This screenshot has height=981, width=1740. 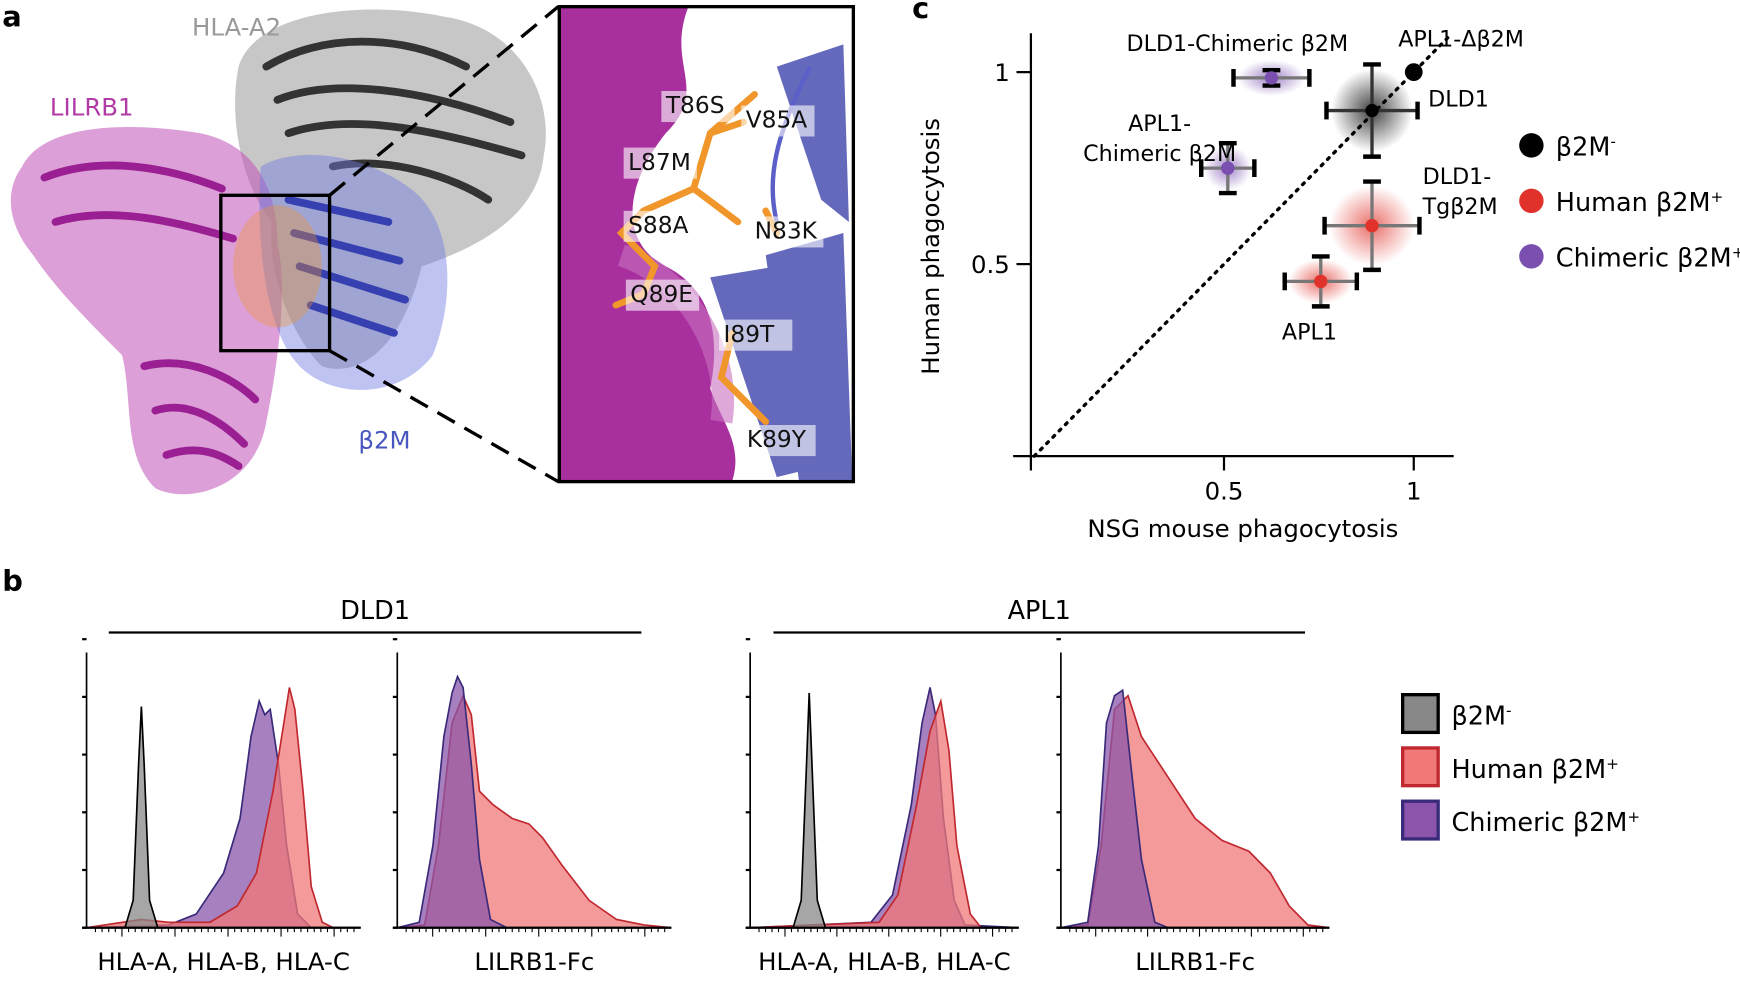 I want to click on mutation-label: V85A, so click(x=777, y=120).